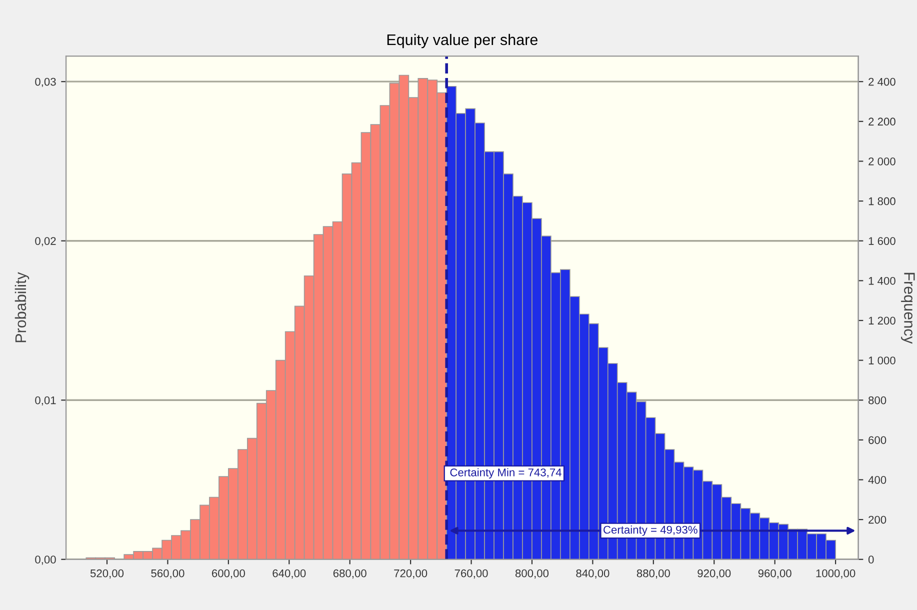 This screenshot has width=917, height=610. I want to click on x-tick-label: 800,00, so click(532, 574).